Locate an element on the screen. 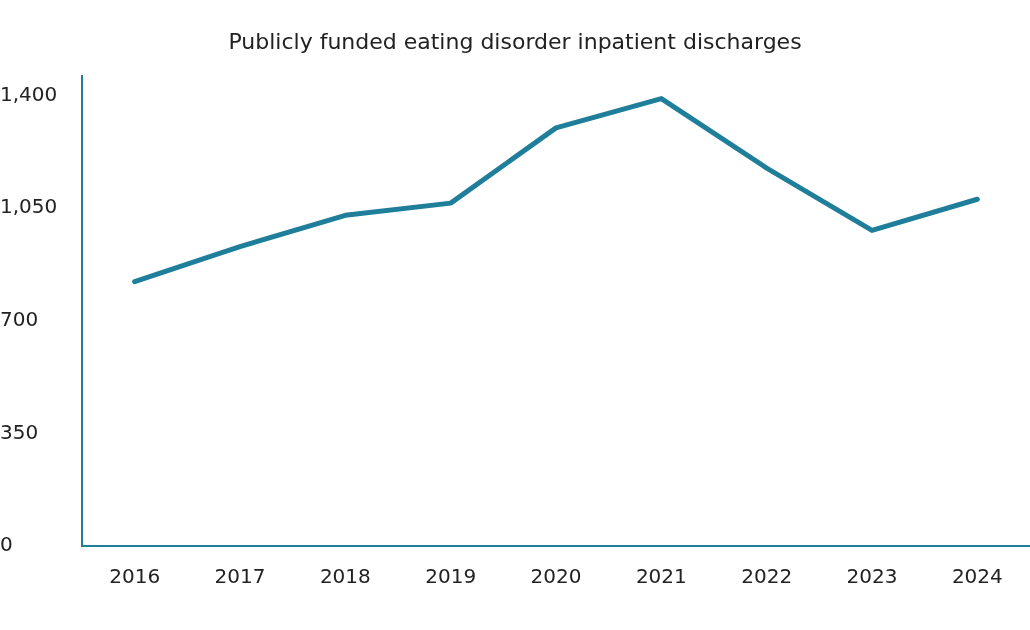  x-tick-label: 2019 is located at coordinates (451, 576).